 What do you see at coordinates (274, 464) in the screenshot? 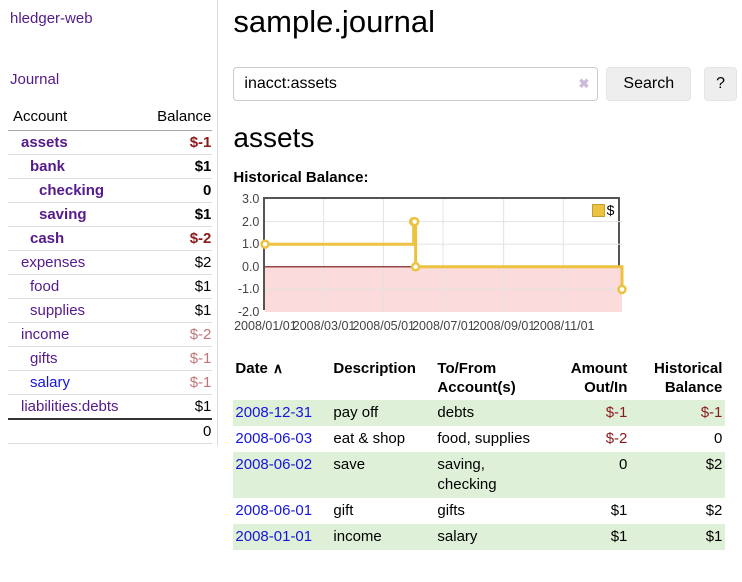
I see `register-date-link: 2008-06-02` at bounding box center [274, 464].